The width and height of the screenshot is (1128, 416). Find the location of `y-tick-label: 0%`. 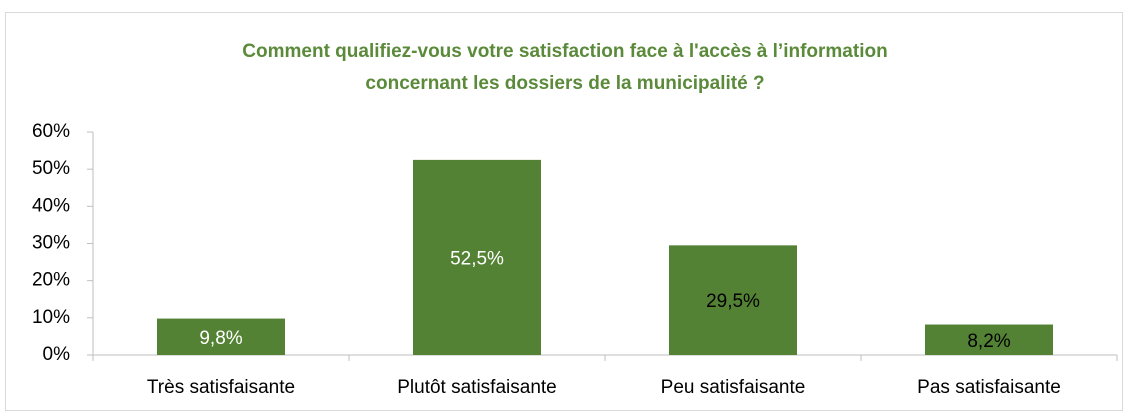

y-tick-label: 0% is located at coordinates (57, 354).